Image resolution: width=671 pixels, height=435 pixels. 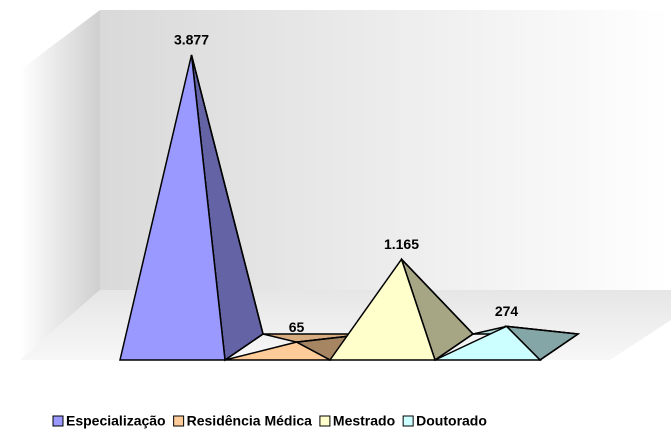 I want to click on pyramid-back-shade, so click(x=315, y=338).